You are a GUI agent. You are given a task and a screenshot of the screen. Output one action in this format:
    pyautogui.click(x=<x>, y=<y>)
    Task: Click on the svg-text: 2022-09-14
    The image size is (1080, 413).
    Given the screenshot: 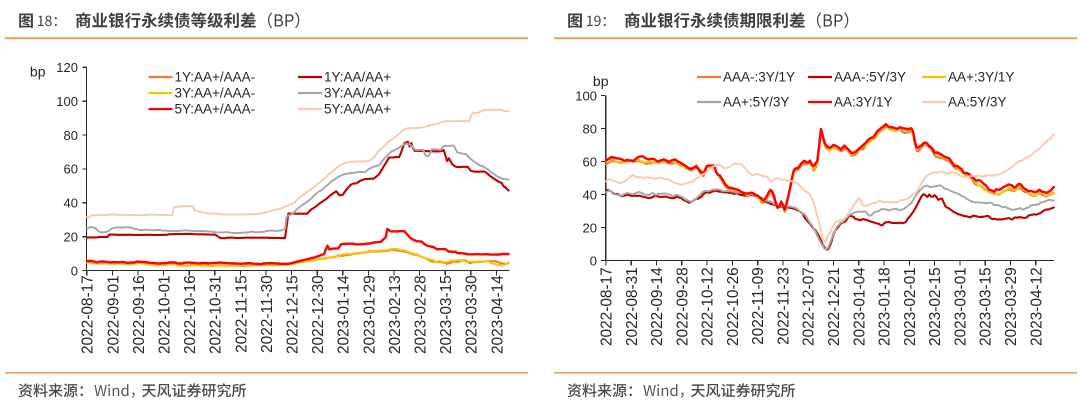 What is the action you would take?
    pyautogui.click(x=657, y=306)
    